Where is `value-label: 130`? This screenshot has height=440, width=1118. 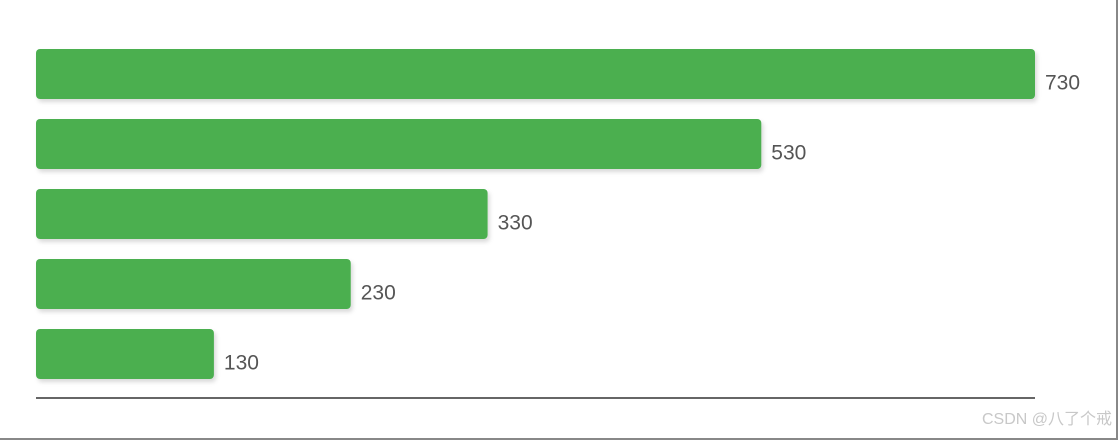 value-label: 130 is located at coordinates (241, 363).